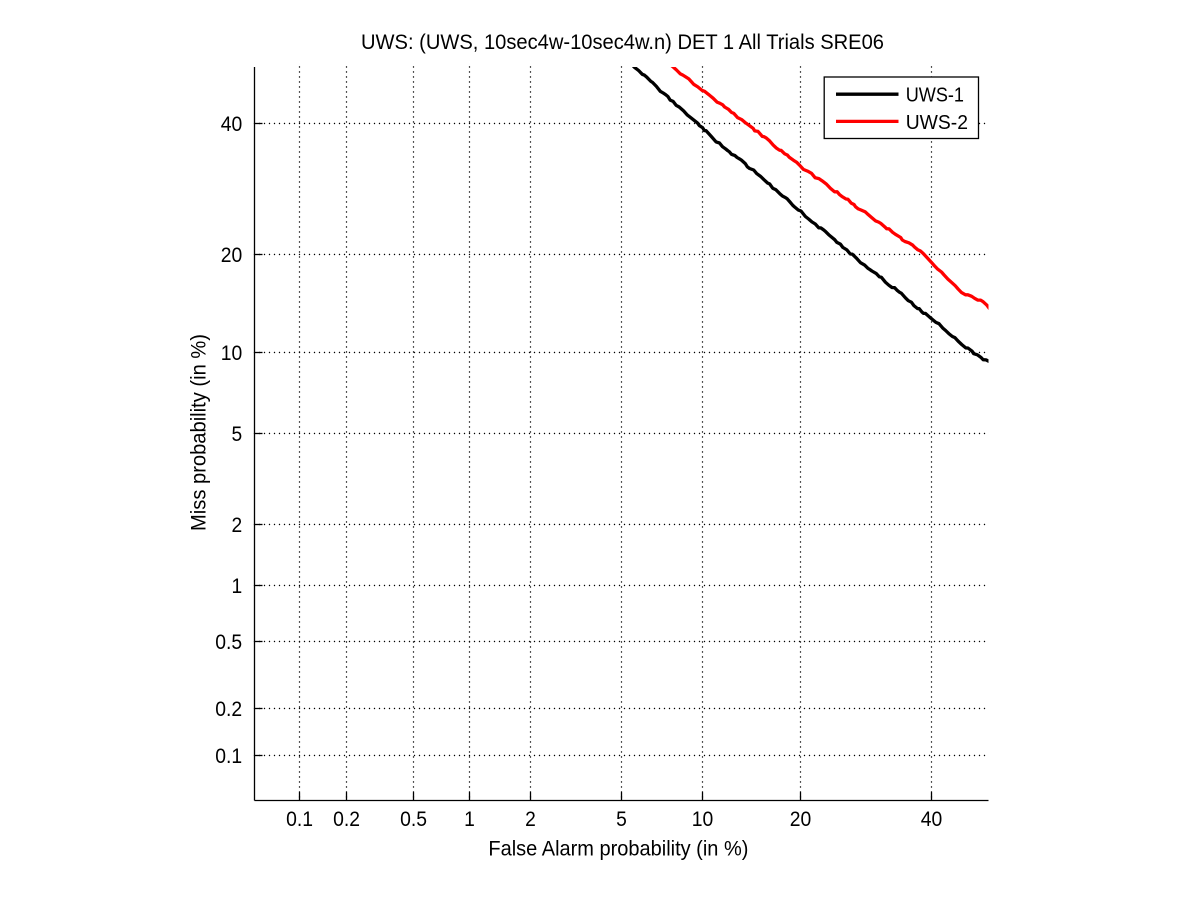  Describe the element at coordinates (199, 432) in the screenshot. I see `svg-text: Miss probability (in %)` at that location.